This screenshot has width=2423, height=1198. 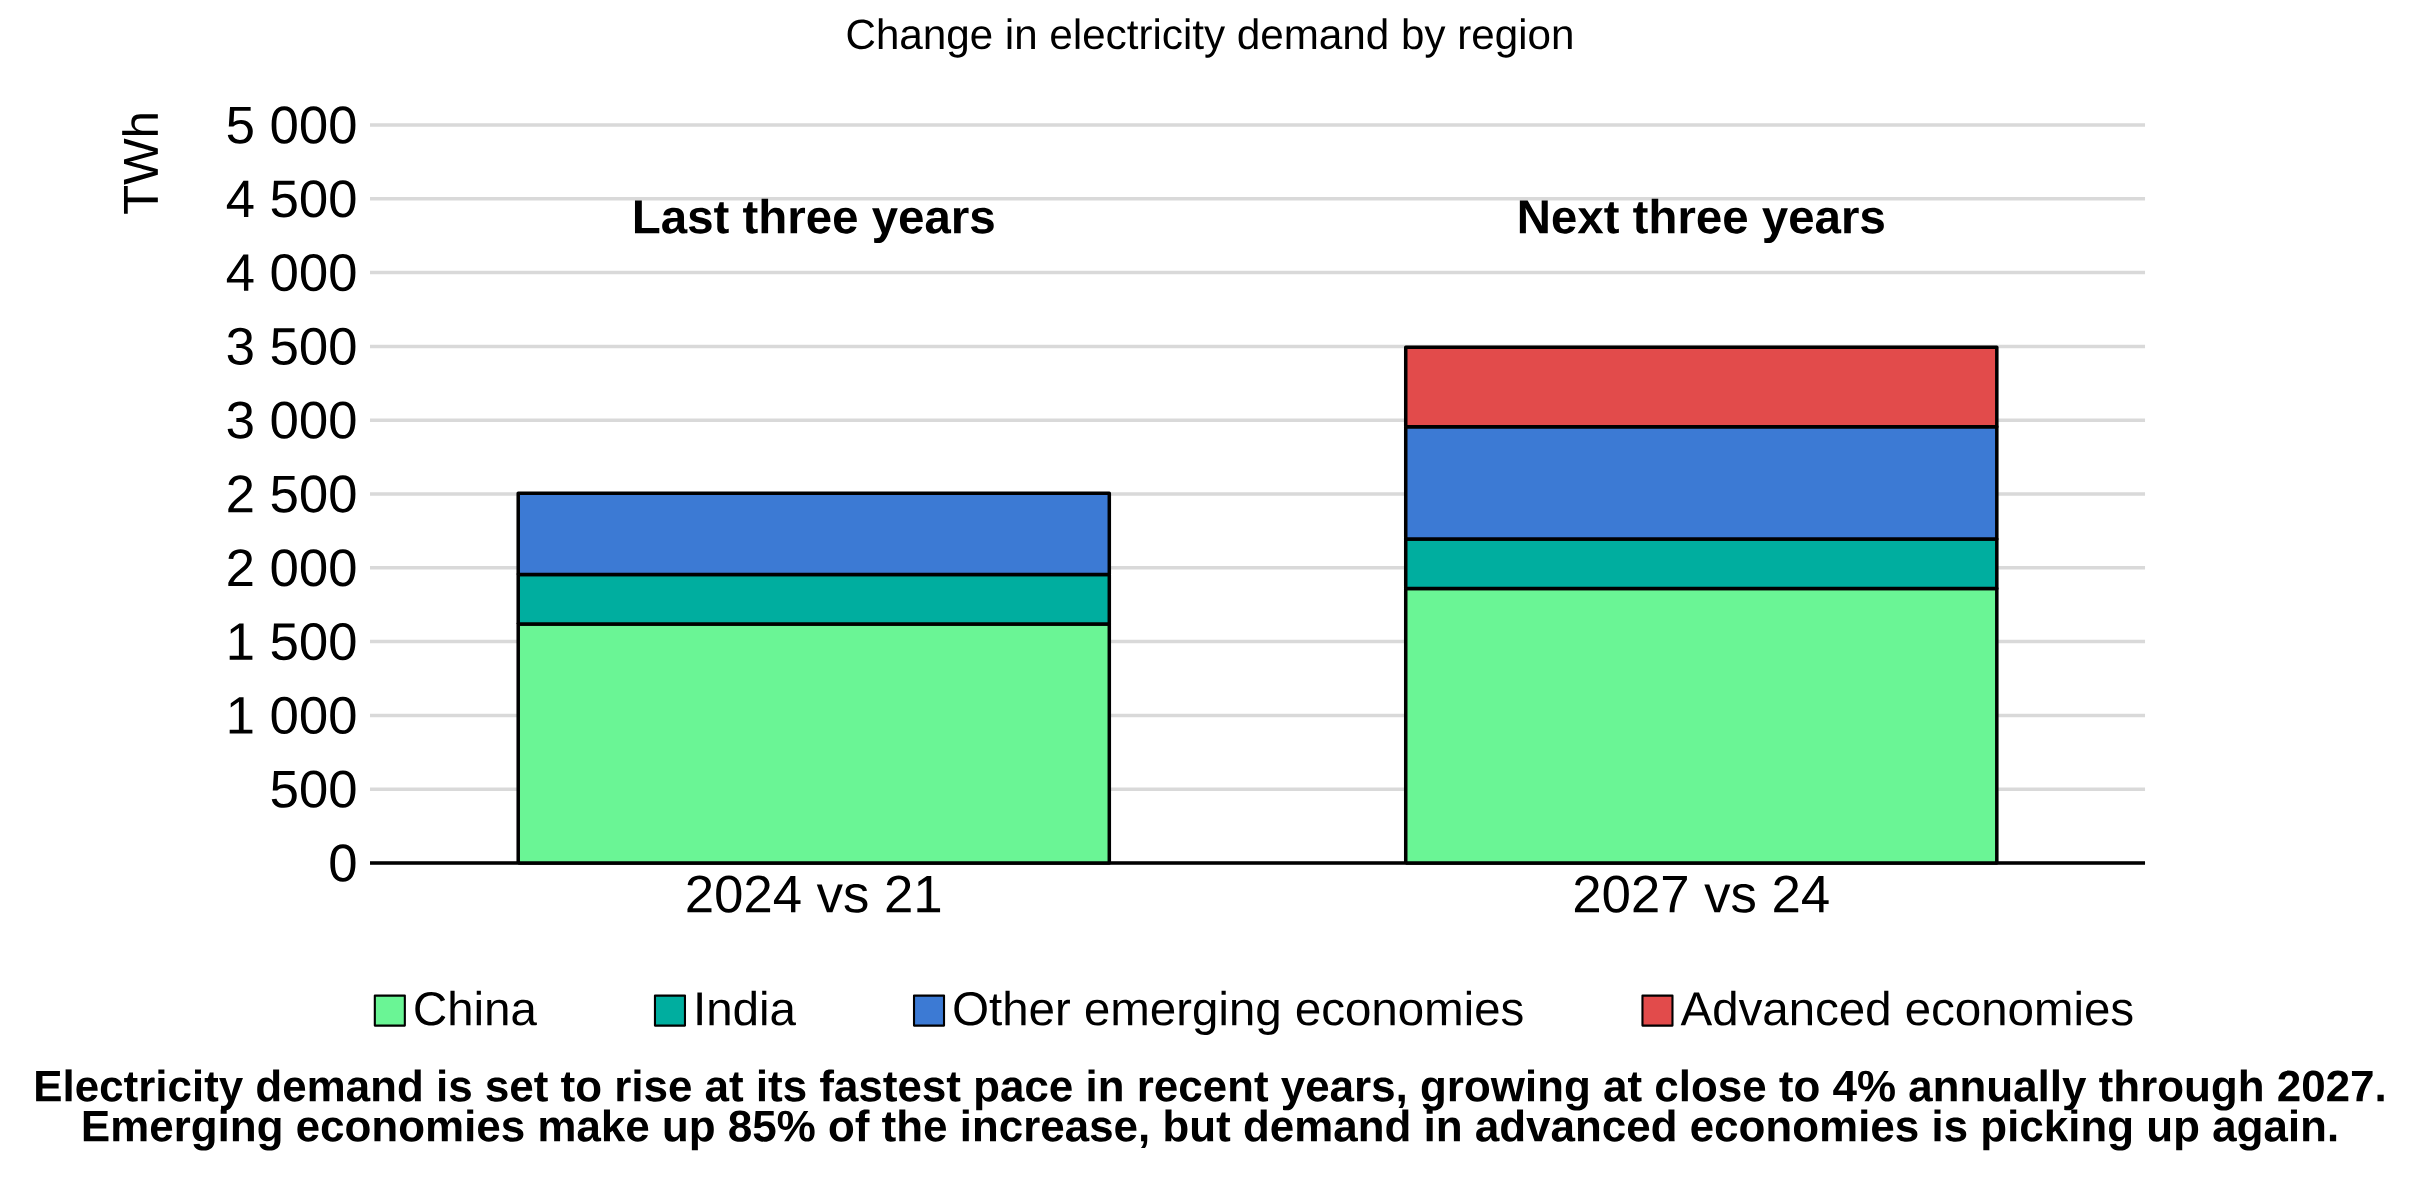 I want to click on x-tick-label: 2024 vs 21, so click(x=814, y=894).